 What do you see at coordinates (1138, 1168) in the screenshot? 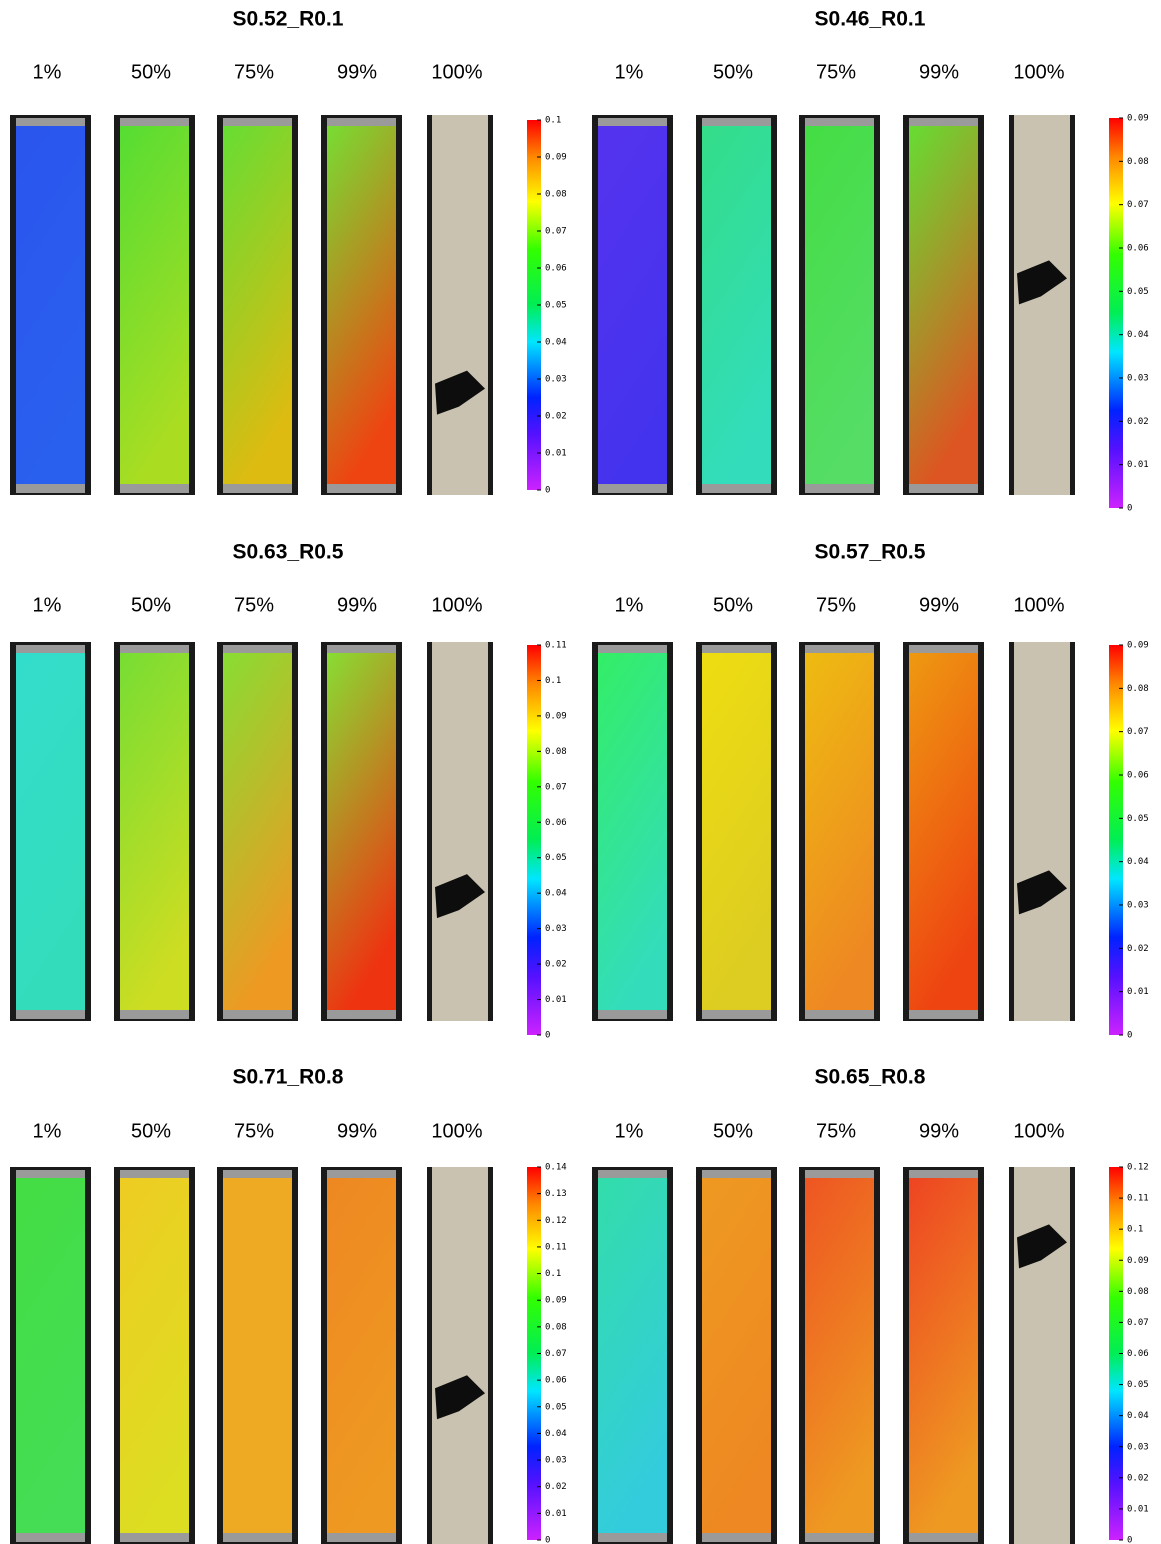
I see `colorbar-tick-label: 0.12` at bounding box center [1138, 1168].